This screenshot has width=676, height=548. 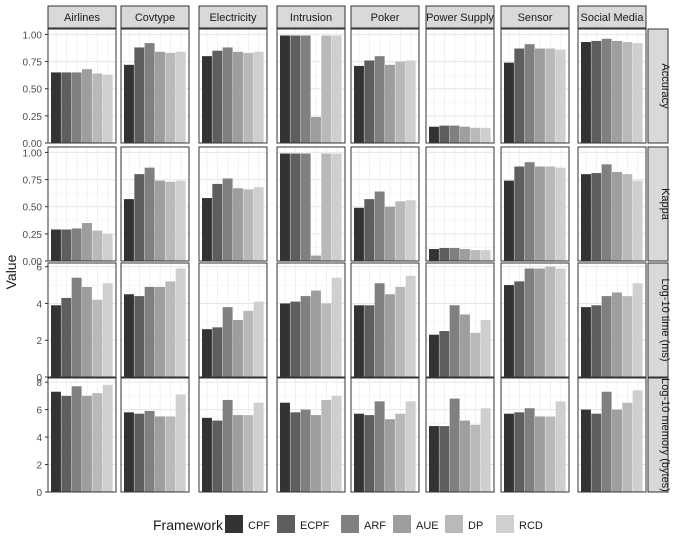 I want to click on y-tick-label: 1.00, so click(x=33, y=35).